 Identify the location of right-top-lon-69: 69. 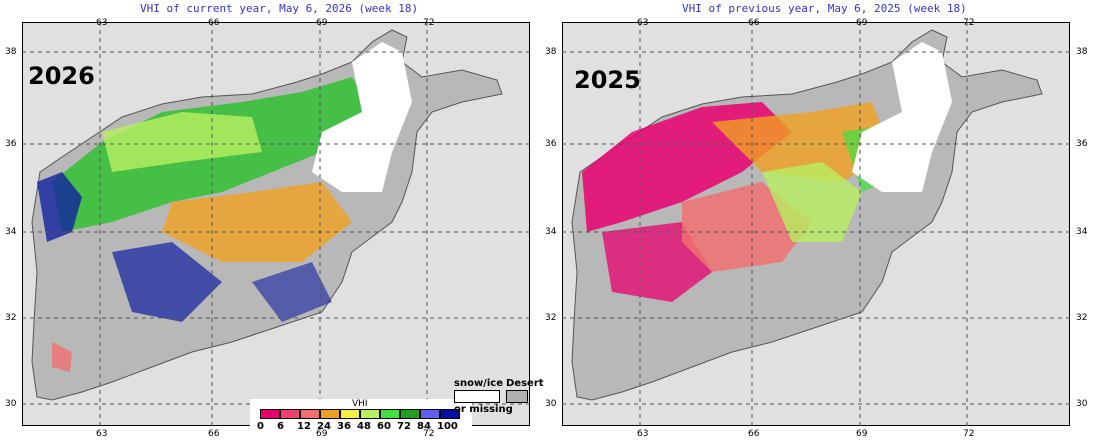
(862, 23).